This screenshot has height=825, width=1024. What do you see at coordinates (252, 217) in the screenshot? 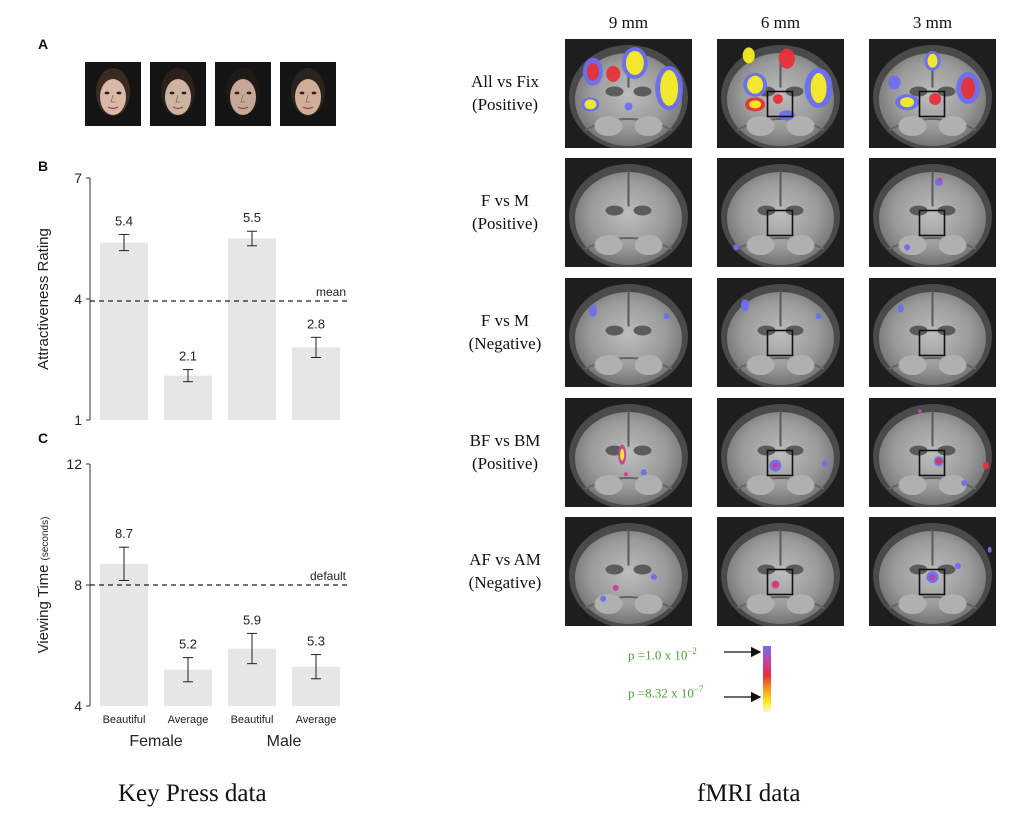
I see `value-label: 5.5` at bounding box center [252, 217].